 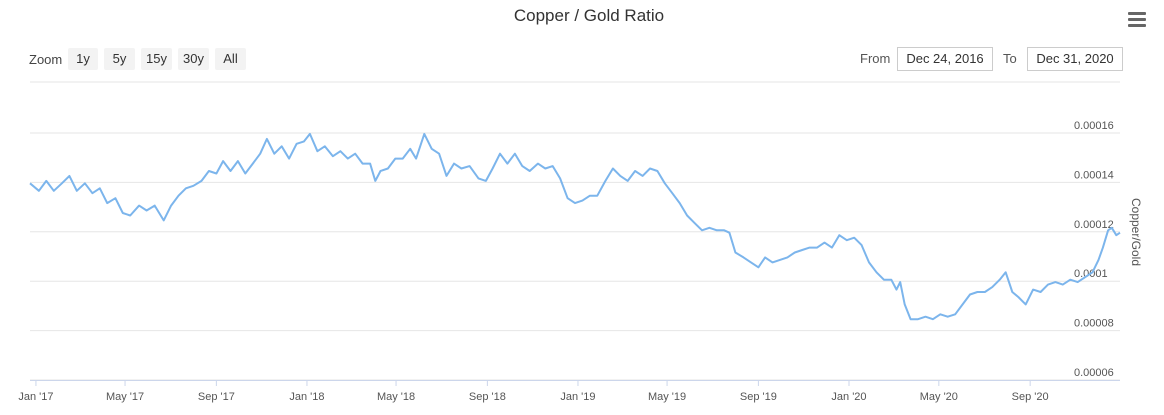 What do you see at coordinates (1094, 126) in the screenshot?
I see `y-tick-label: 0.00016` at bounding box center [1094, 126].